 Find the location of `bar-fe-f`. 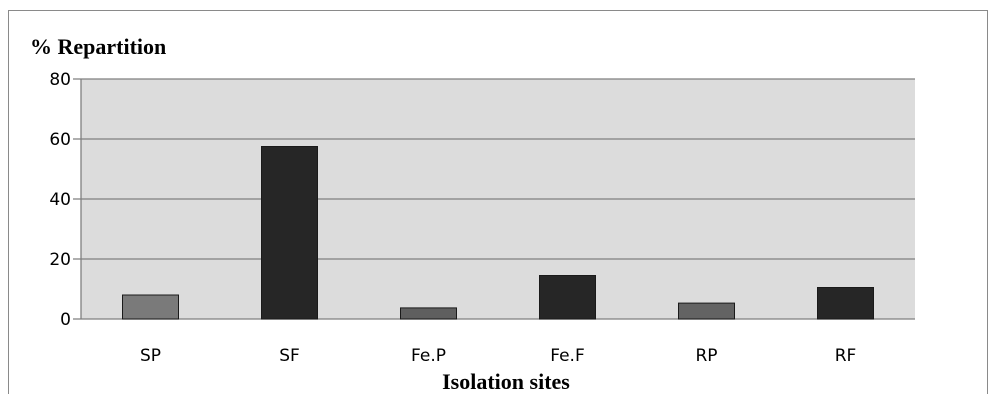

bar-fe-f is located at coordinates (567, 297).